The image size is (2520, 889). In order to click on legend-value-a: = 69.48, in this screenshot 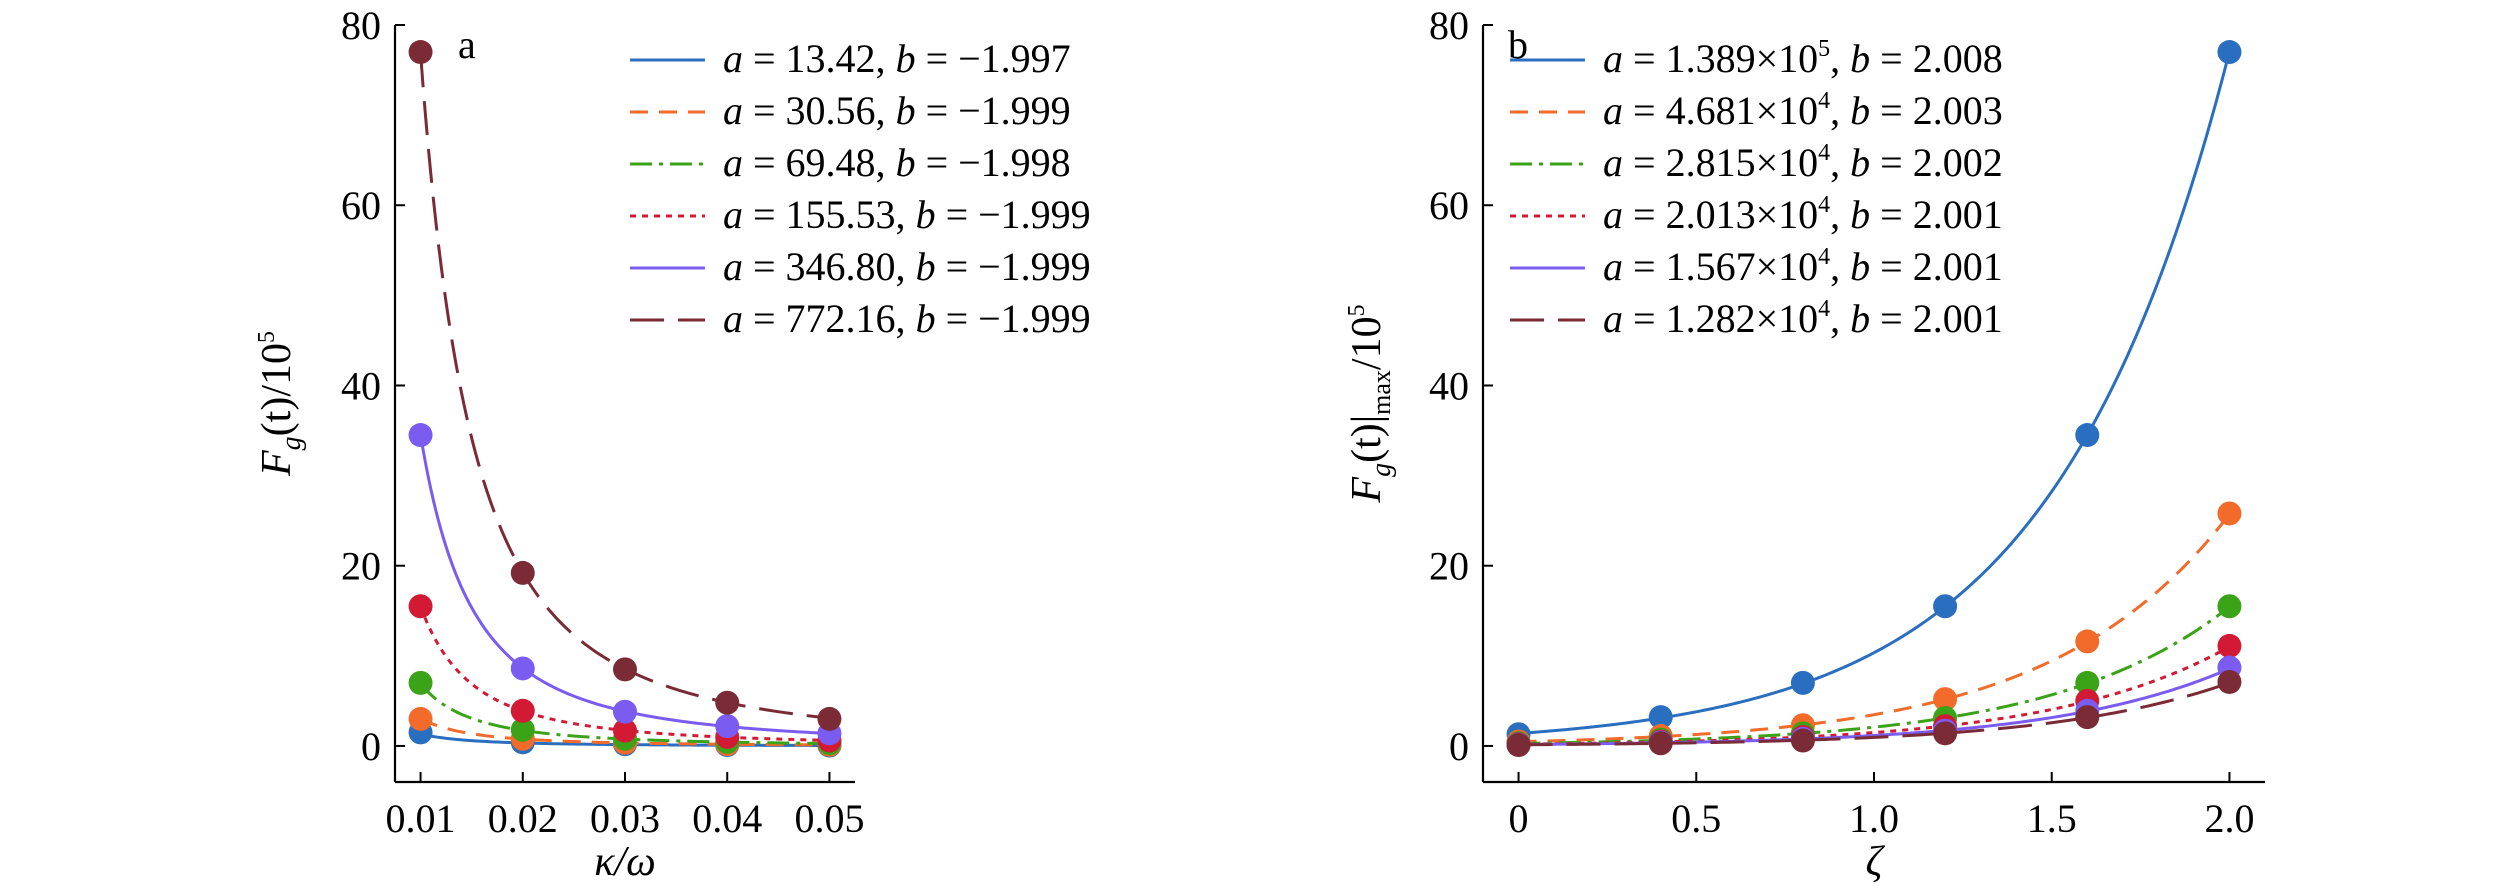, I will do `click(819, 162)`.